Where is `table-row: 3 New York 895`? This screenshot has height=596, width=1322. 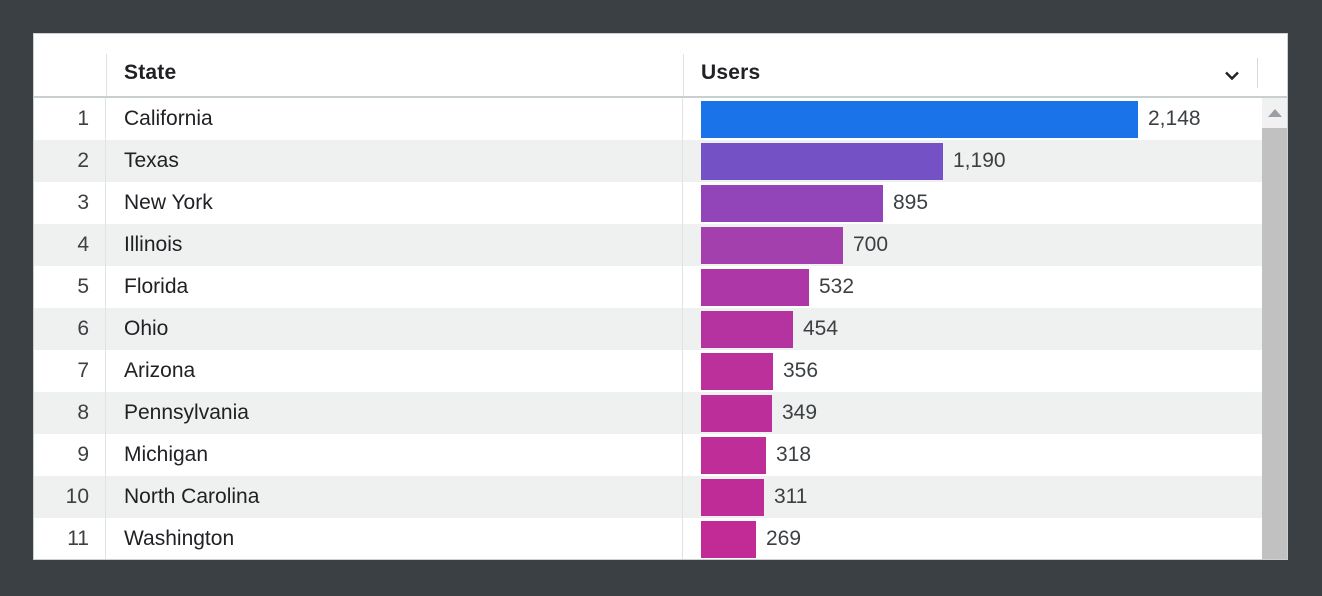
table-row: 3 New York 895 is located at coordinates (660, 203).